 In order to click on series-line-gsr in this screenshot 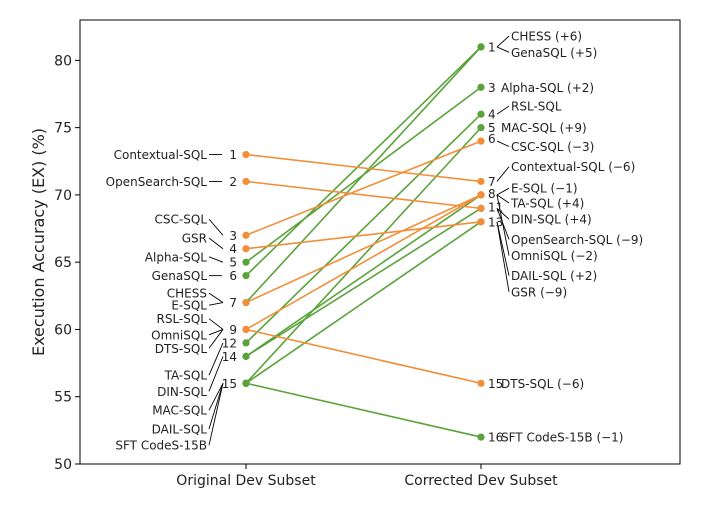, I will do `click(363, 235)`.